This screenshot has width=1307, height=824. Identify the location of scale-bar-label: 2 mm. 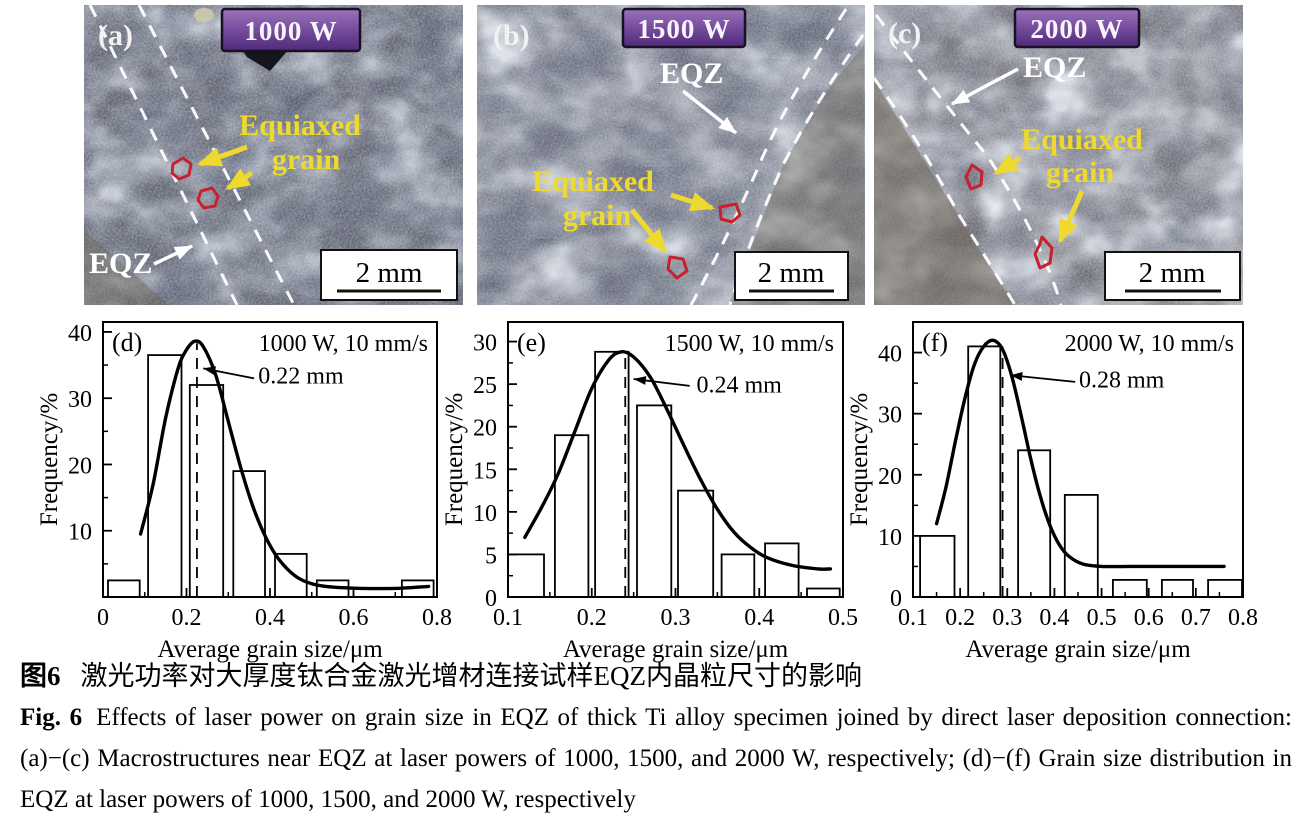
(1172, 273).